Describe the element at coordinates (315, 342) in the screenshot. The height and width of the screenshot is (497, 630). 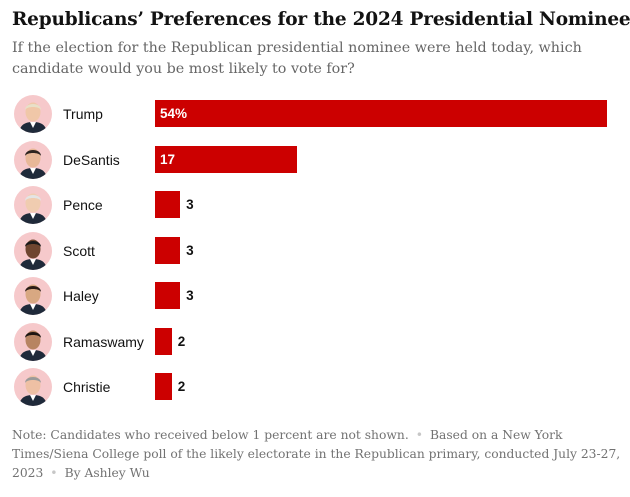
I see `bar-row: Ramaswamy 2` at that location.